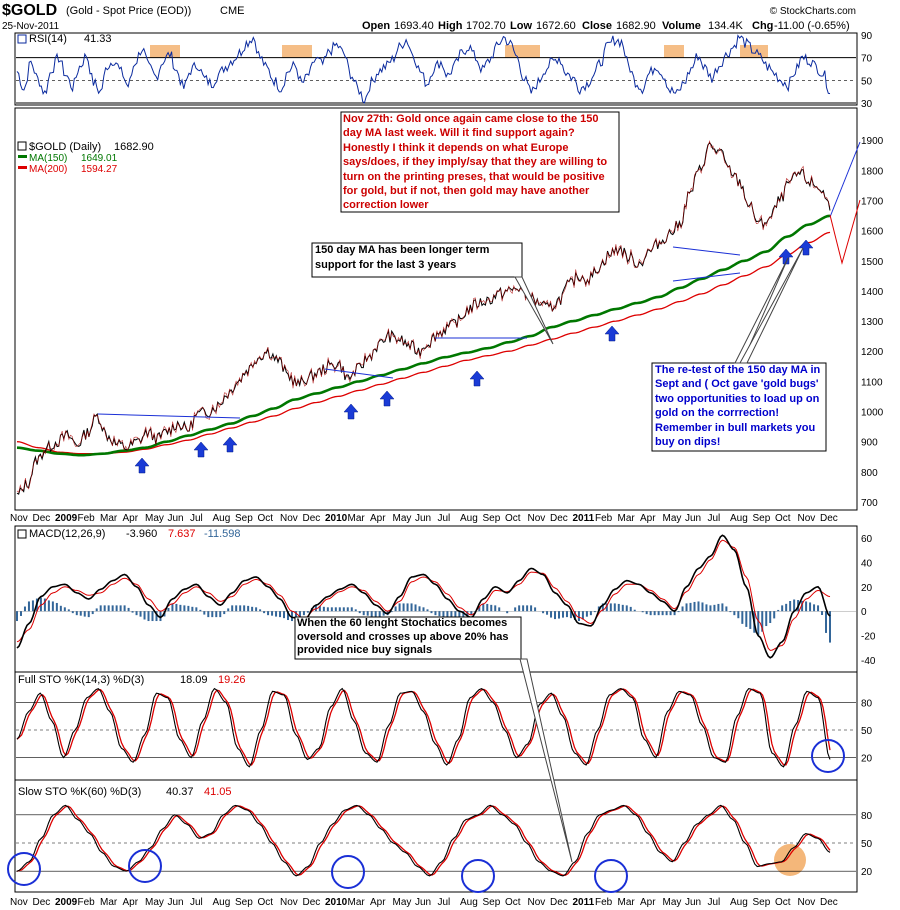 The width and height of the screenshot is (900, 910). I want to click on month-tick-label: Jul, so click(444, 902).